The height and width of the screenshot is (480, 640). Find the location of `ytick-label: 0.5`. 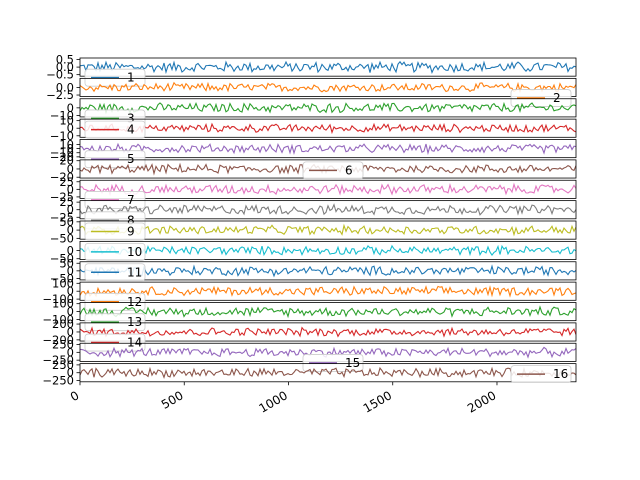

ytick-label: 0.5 is located at coordinates (65, 60).